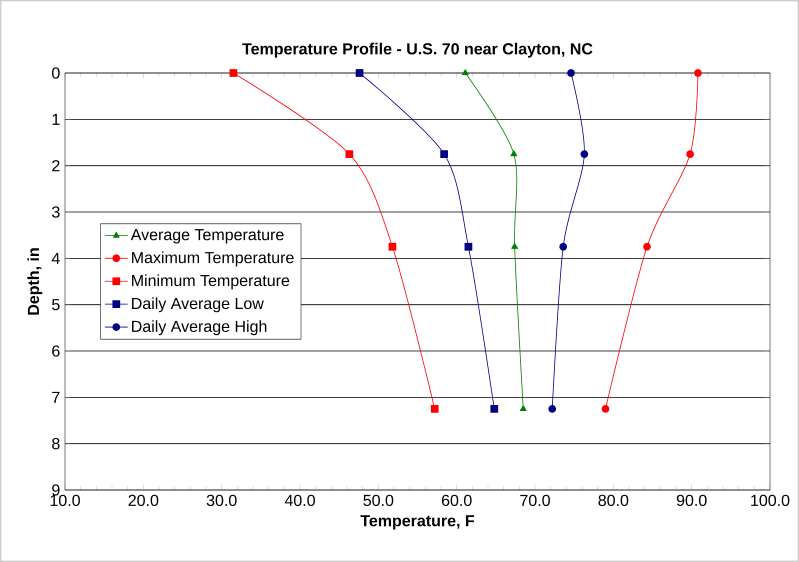 The width and height of the screenshot is (799, 562). Describe the element at coordinates (199, 328) in the screenshot. I see `legend-label: Daily Average High` at that location.